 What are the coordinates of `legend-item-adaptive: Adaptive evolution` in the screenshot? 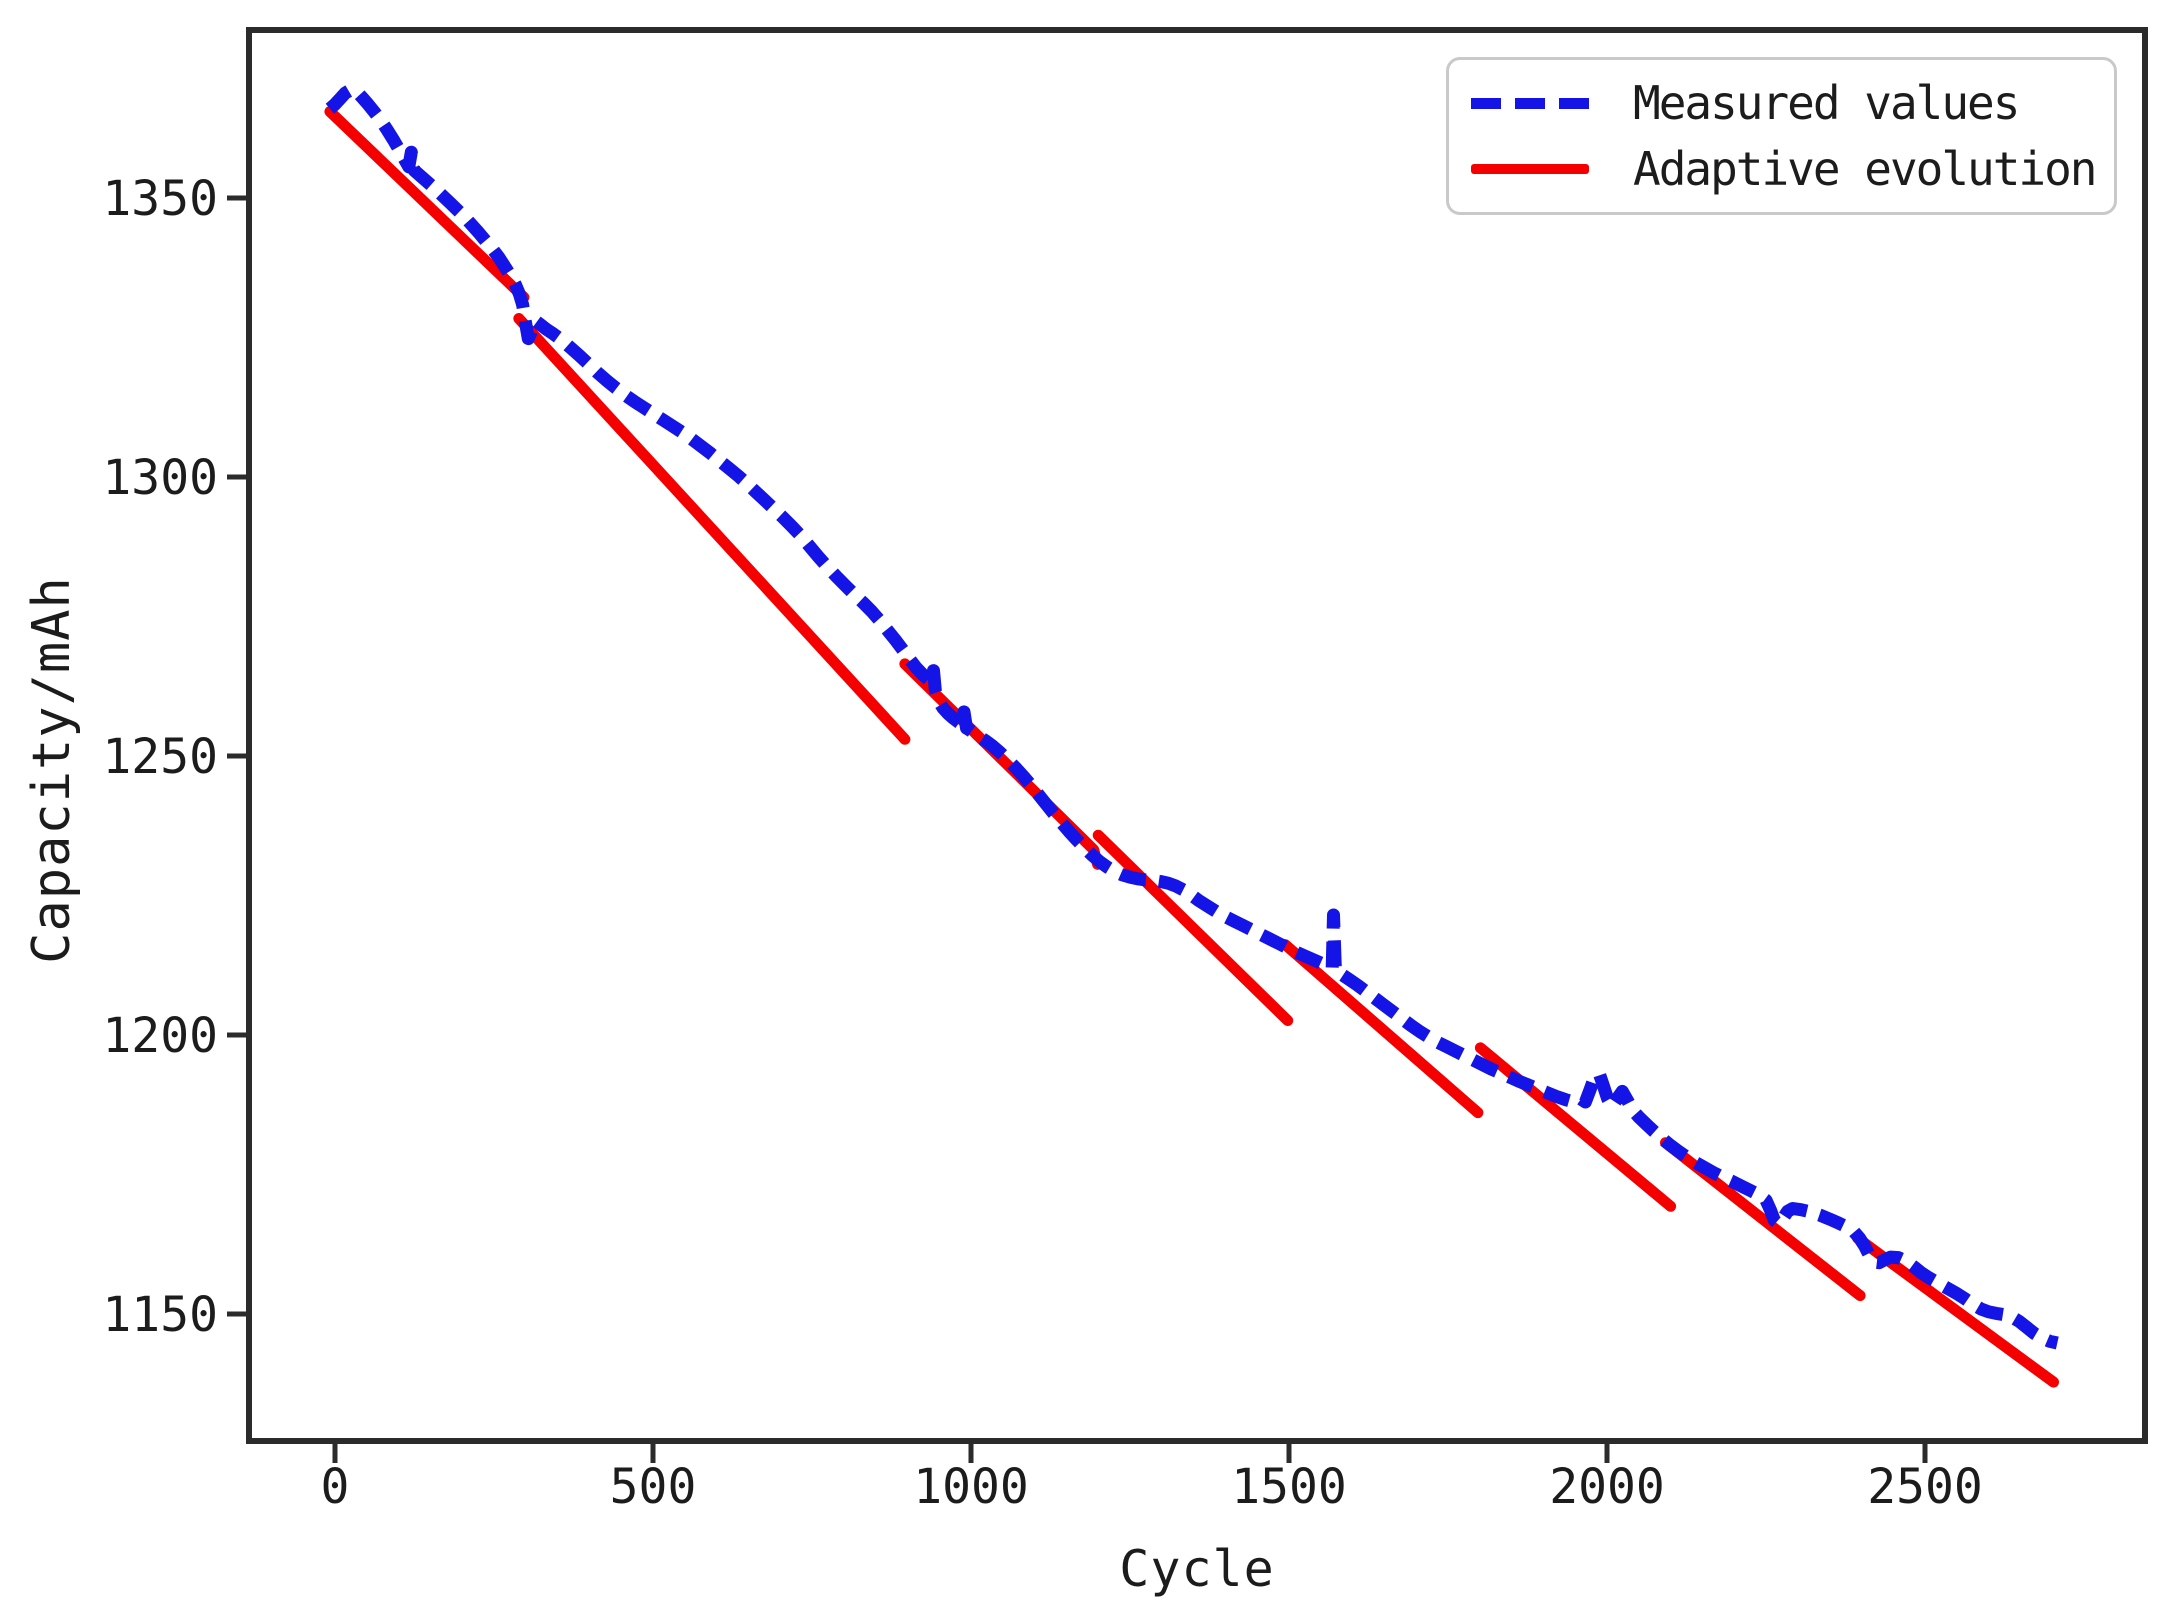 It's located at (1792, 169).